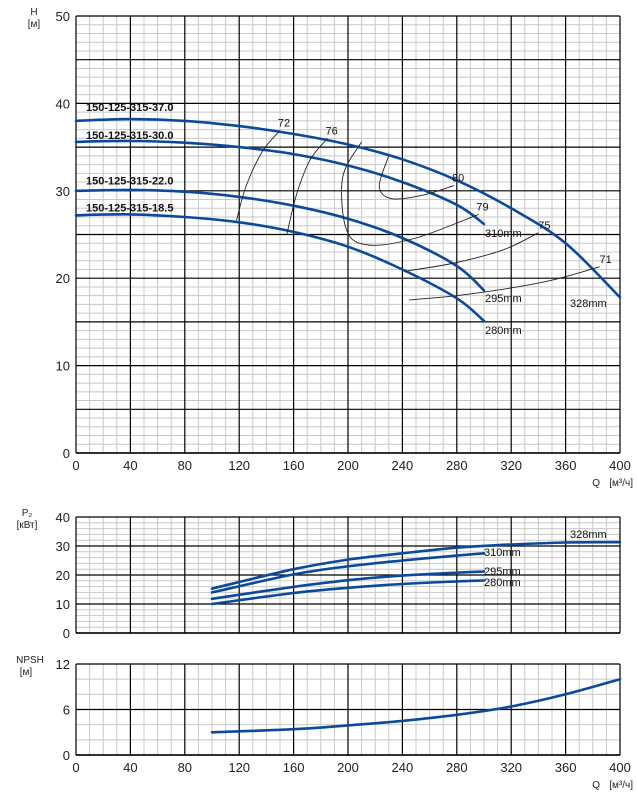 This screenshot has height=801, width=637. What do you see at coordinates (458, 179) in the screenshot?
I see `efficiency-label: 80` at bounding box center [458, 179].